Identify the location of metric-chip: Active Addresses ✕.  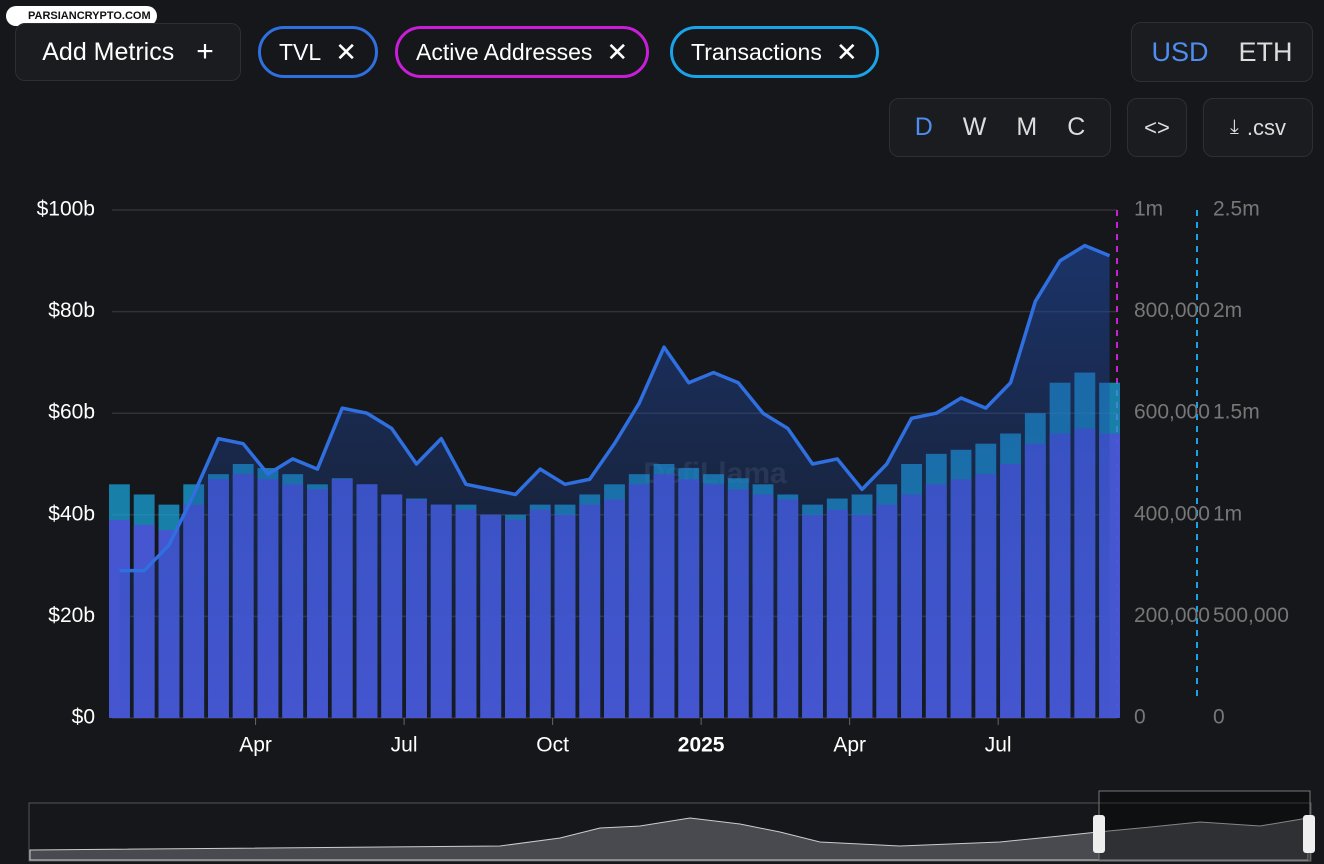
(522, 52).